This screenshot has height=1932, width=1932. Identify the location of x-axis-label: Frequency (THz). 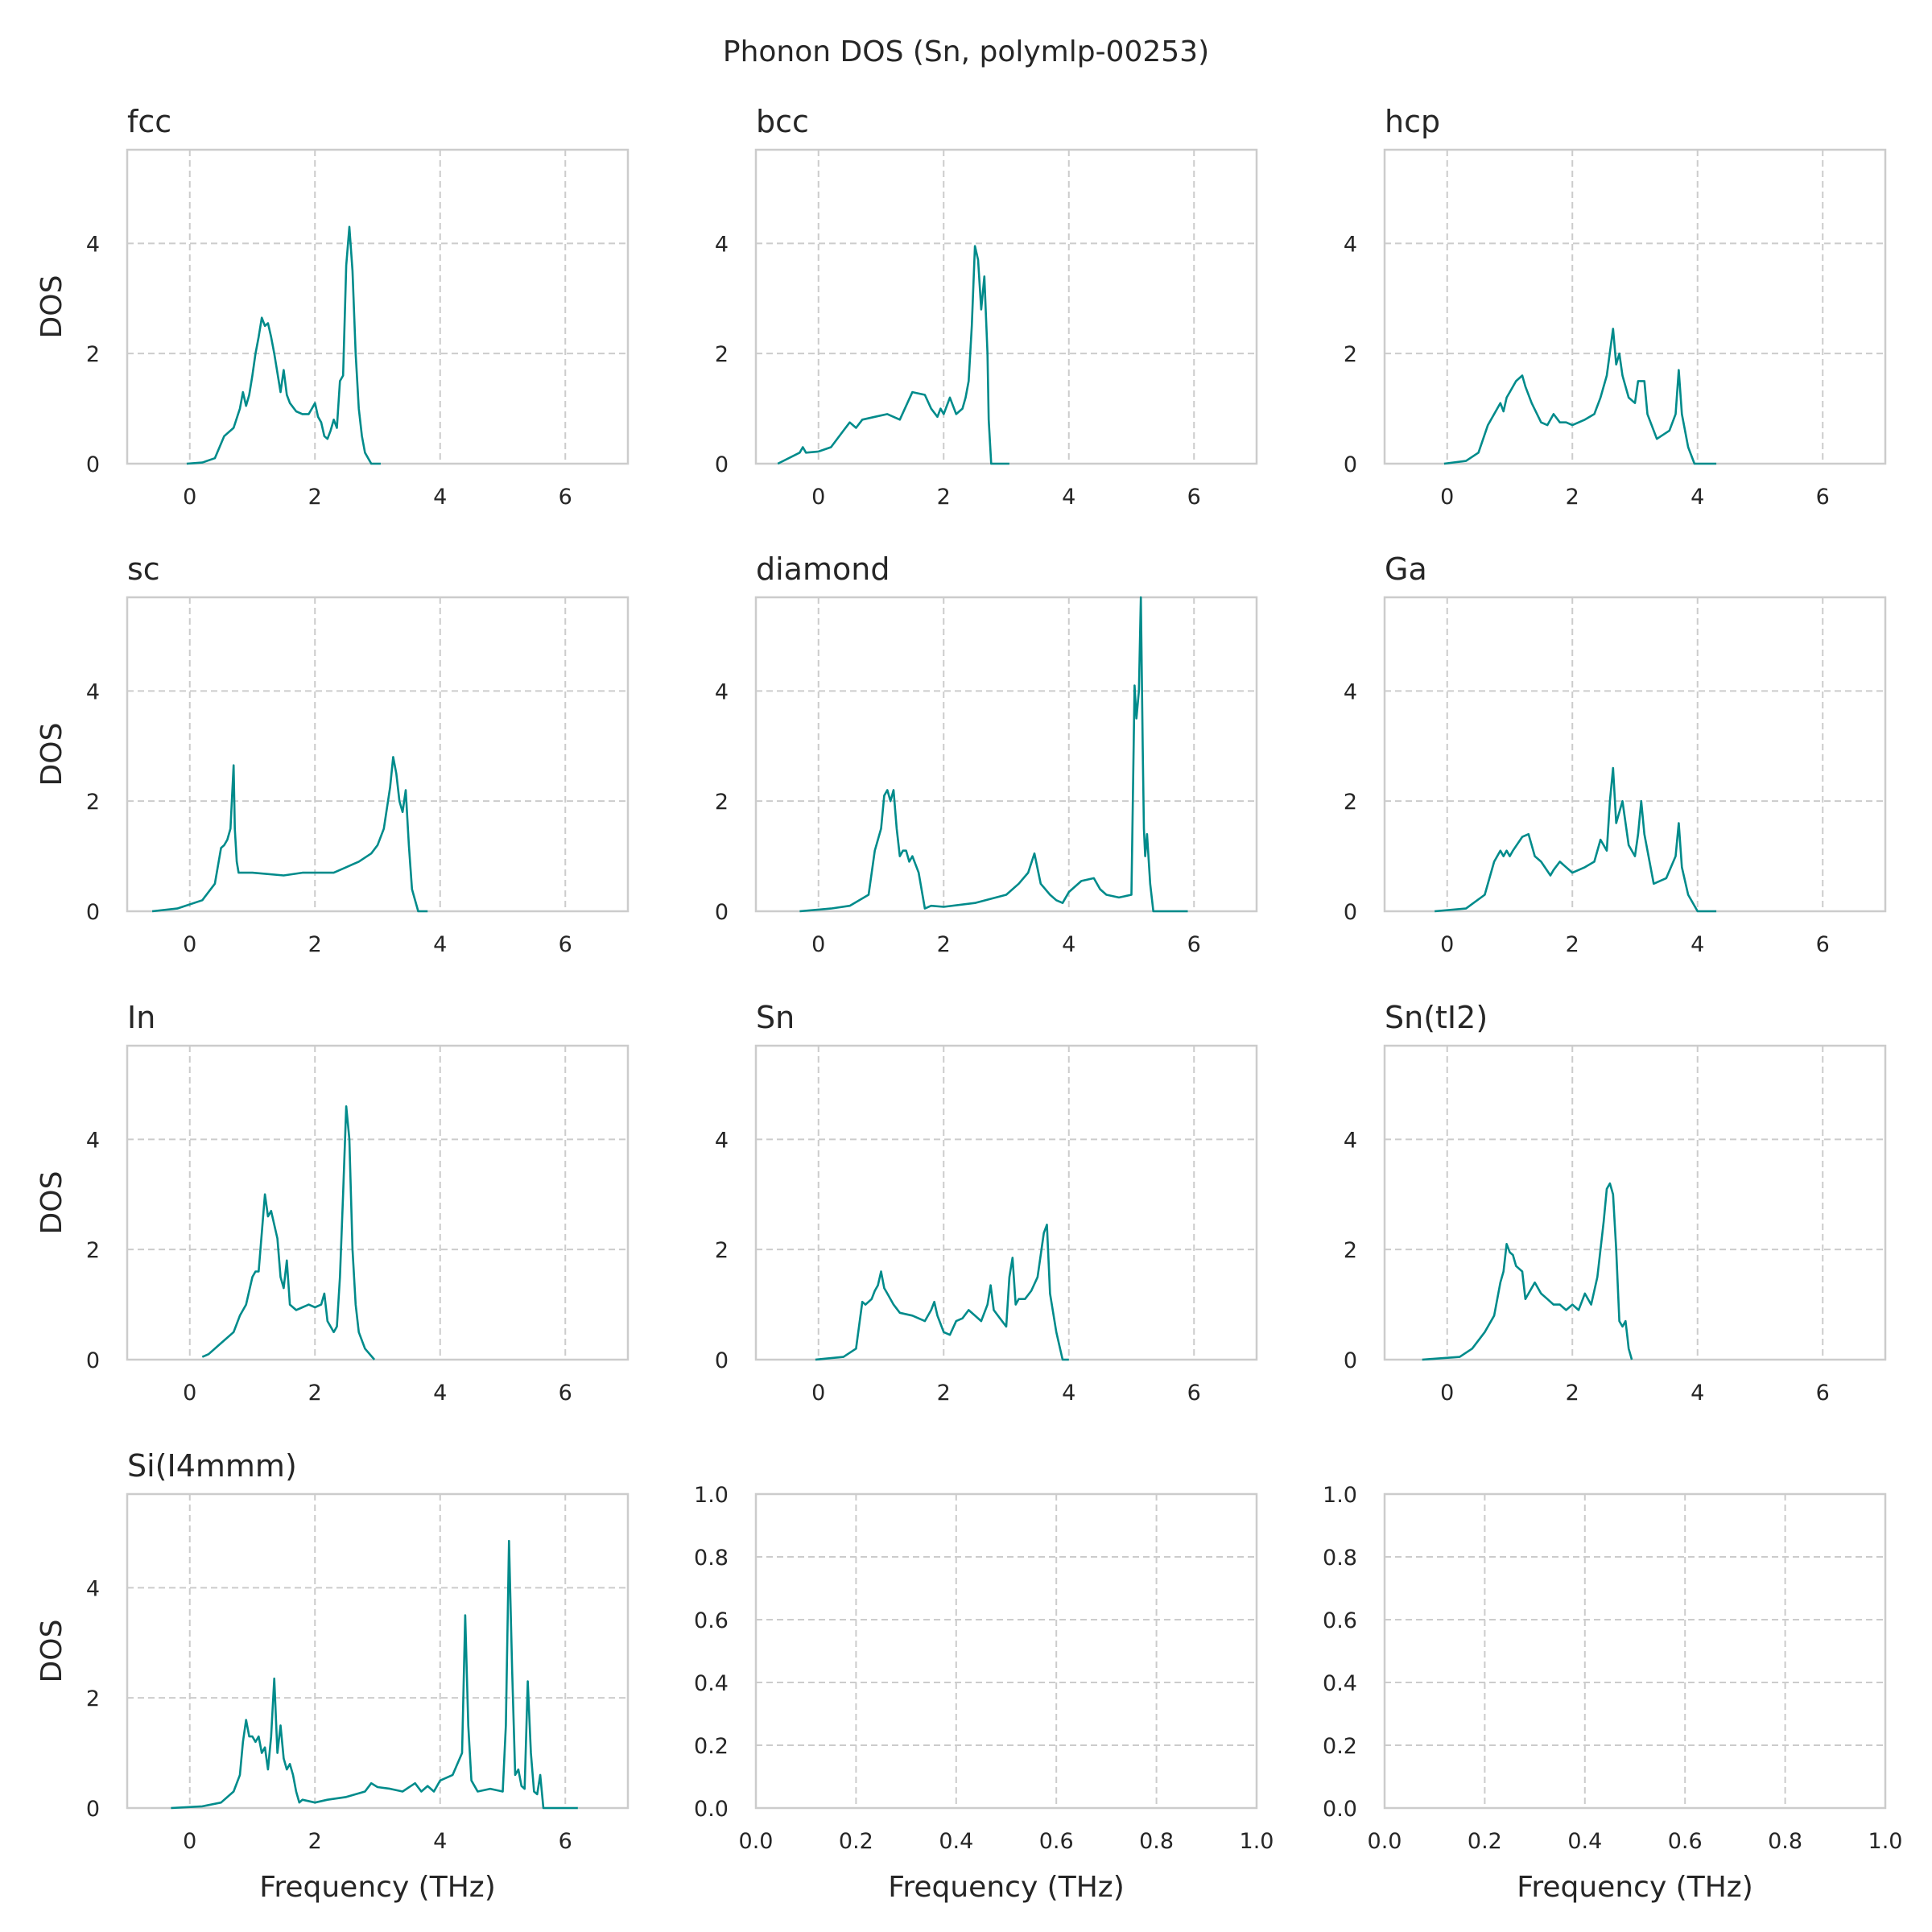
(377, 1887).